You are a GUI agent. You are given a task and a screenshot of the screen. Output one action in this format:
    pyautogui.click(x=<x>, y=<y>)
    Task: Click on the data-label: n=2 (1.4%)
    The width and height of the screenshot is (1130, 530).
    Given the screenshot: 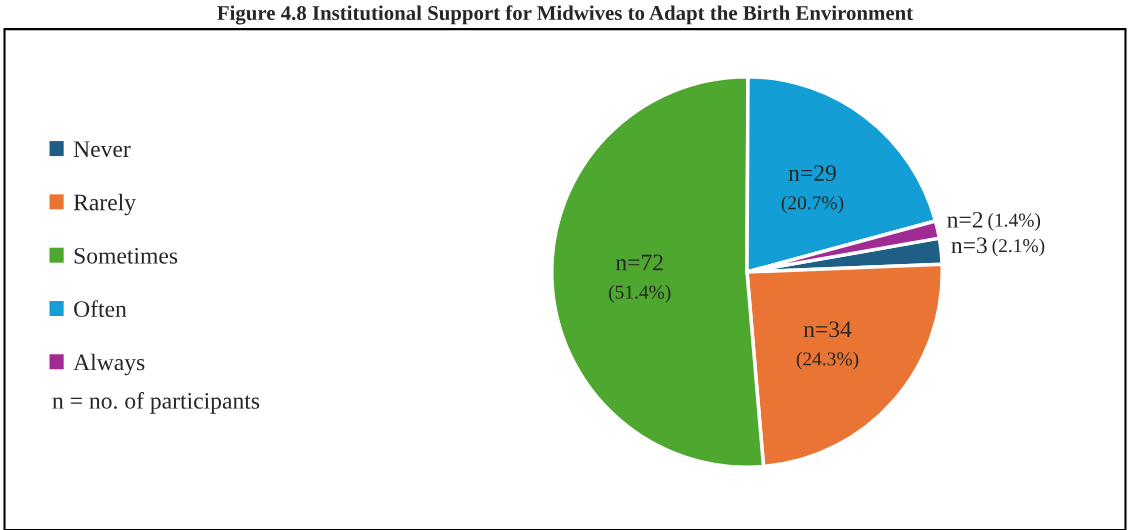 What is the action you would take?
    pyautogui.click(x=994, y=221)
    